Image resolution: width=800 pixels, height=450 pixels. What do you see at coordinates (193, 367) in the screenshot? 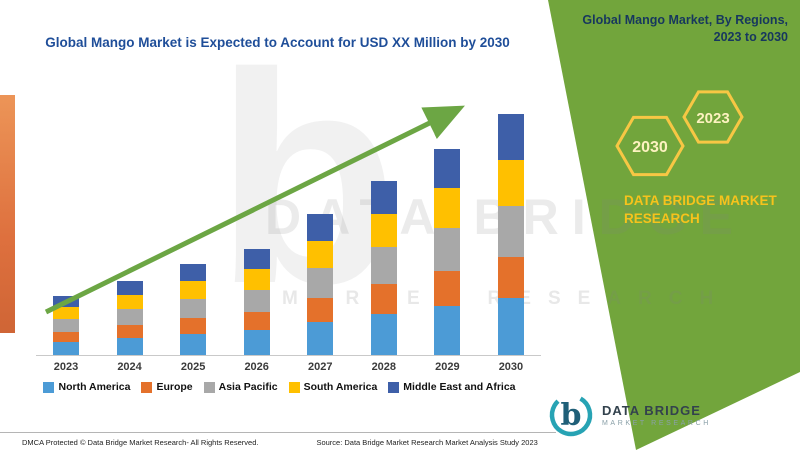
I see `x-axis-label-2025: 2025` at bounding box center [193, 367].